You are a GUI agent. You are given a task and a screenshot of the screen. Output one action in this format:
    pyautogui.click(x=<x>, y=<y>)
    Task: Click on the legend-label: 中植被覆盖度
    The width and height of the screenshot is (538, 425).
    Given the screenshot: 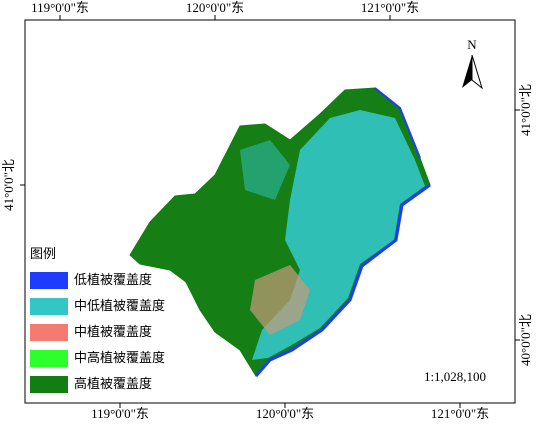 What is the action you would take?
    pyautogui.click(x=113, y=331)
    